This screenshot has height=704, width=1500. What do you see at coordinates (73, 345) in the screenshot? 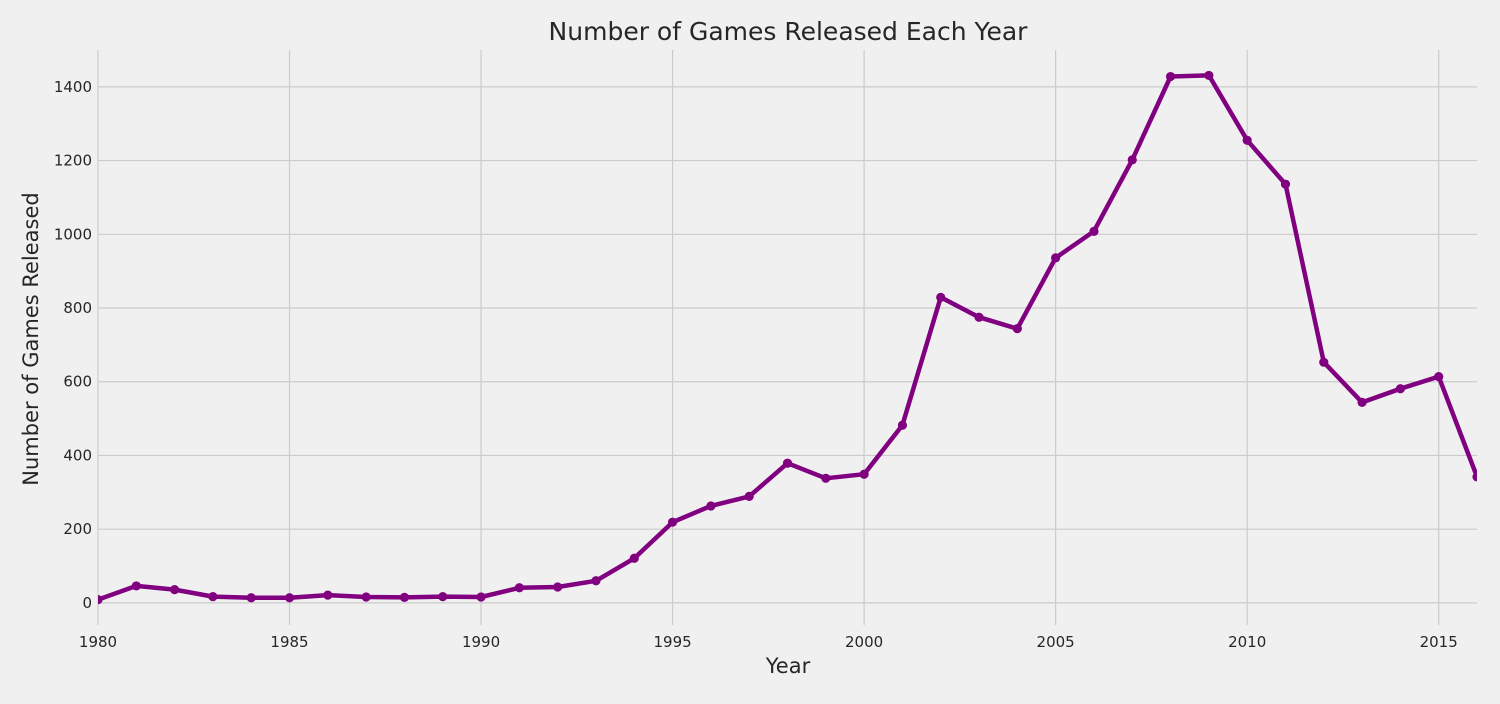
I see `y-axis-ticks: 0 200 400 600 800 1000 1200 1400` at bounding box center [73, 345].